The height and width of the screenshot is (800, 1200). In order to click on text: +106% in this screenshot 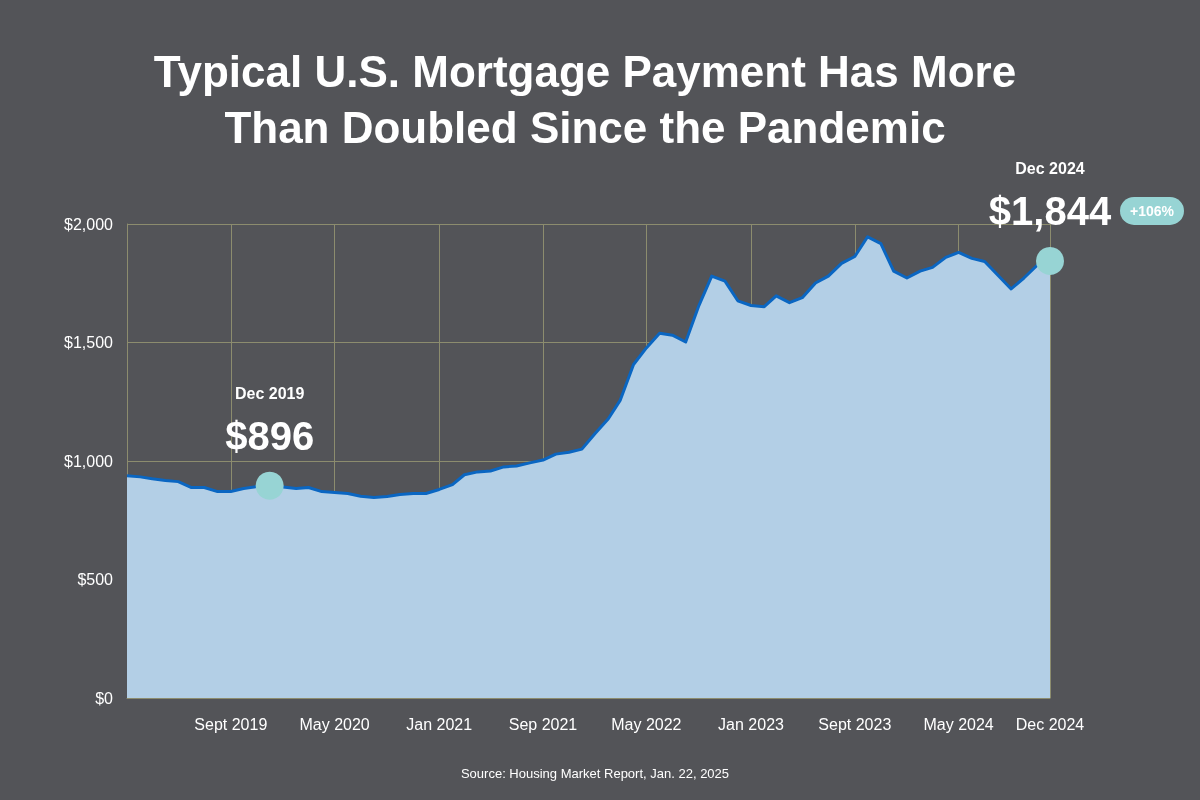, I will do `click(1152, 210)`.